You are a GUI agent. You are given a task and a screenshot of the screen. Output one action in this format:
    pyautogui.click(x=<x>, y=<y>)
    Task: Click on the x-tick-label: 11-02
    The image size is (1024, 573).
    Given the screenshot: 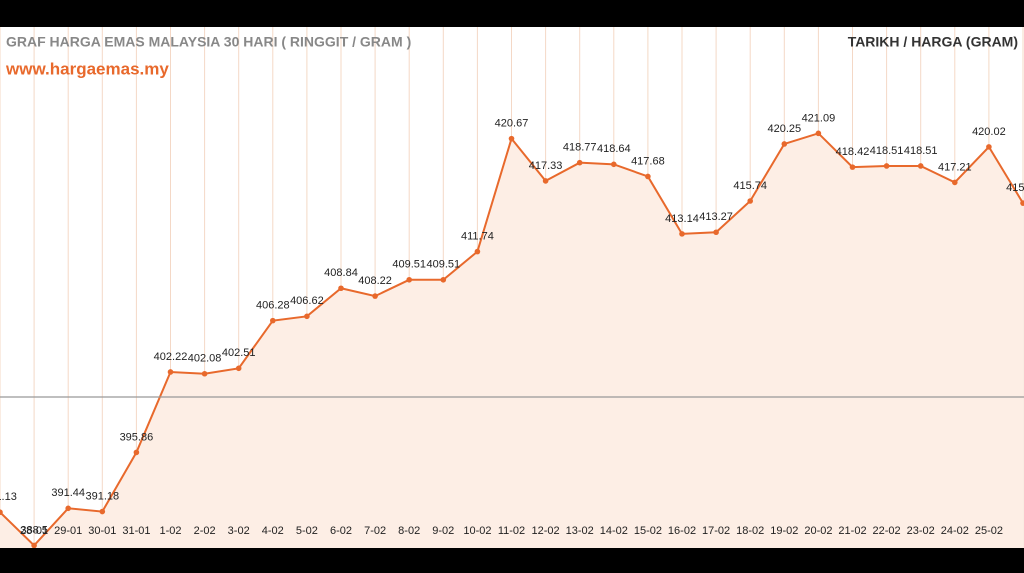 What is the action you would take?
    pyautogui.click(x=511, y=531)
    